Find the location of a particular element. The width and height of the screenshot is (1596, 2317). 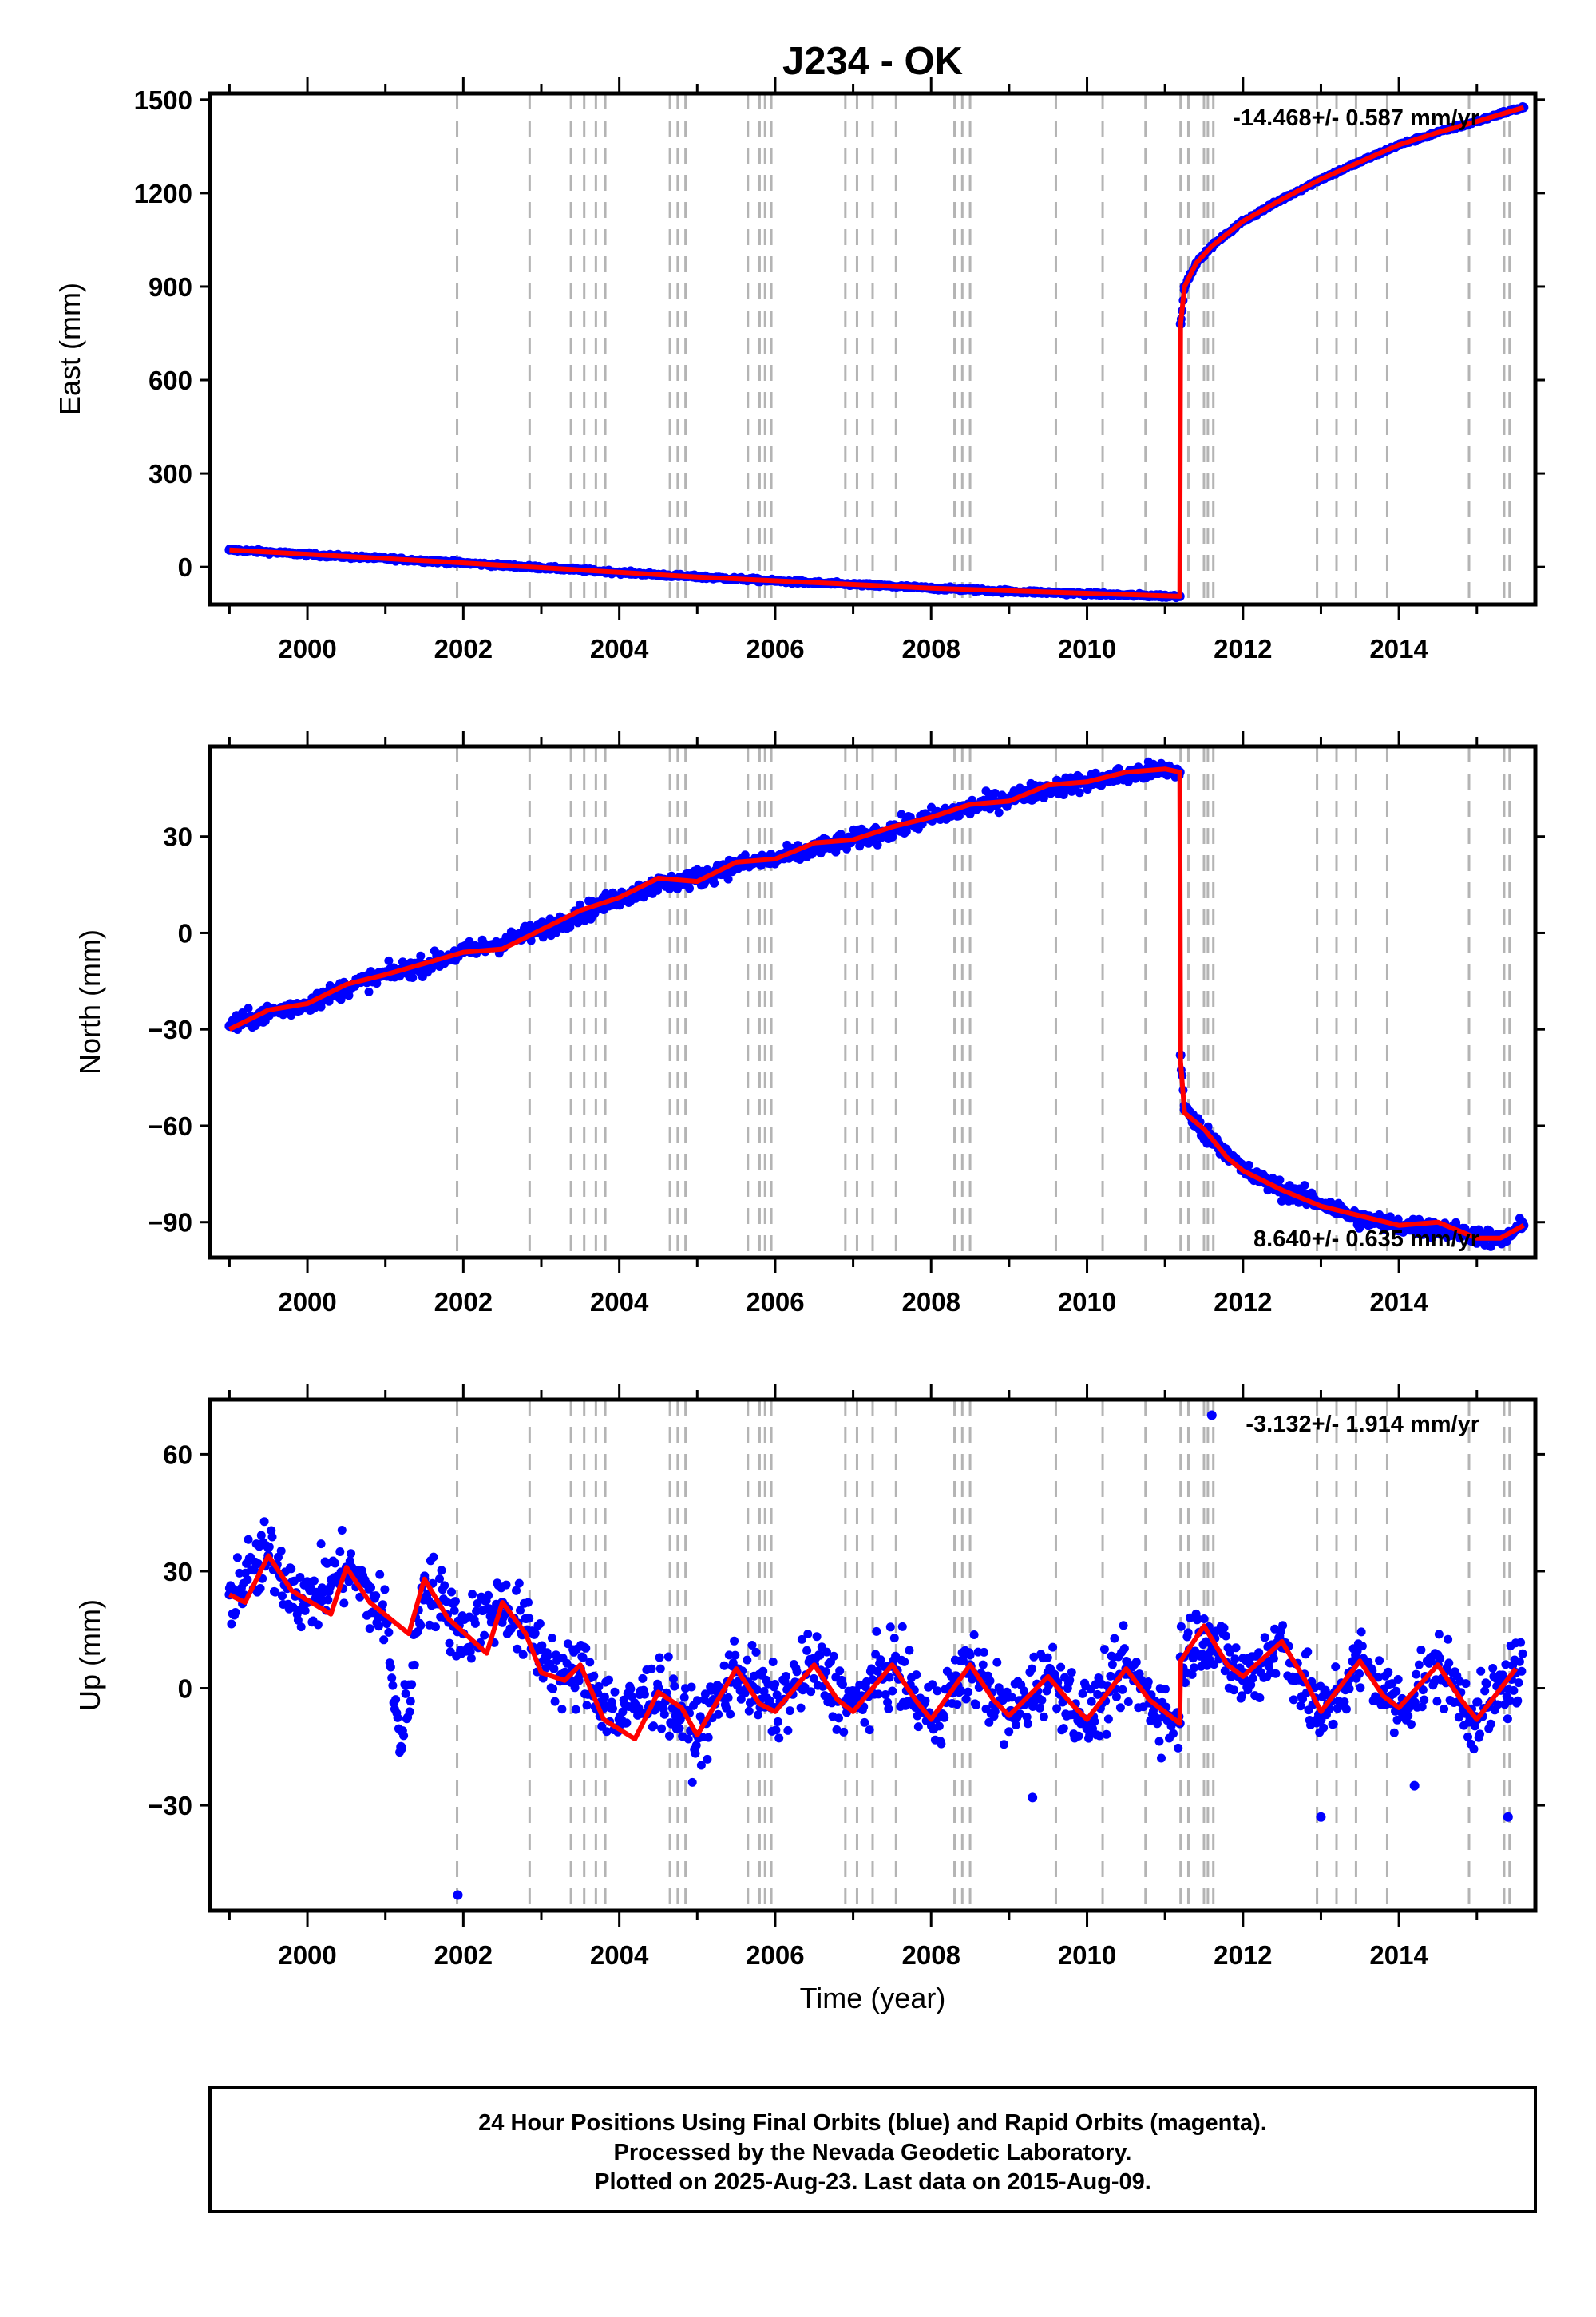

x-tick-label: 2014 is located at coordinates (1398, 1955).